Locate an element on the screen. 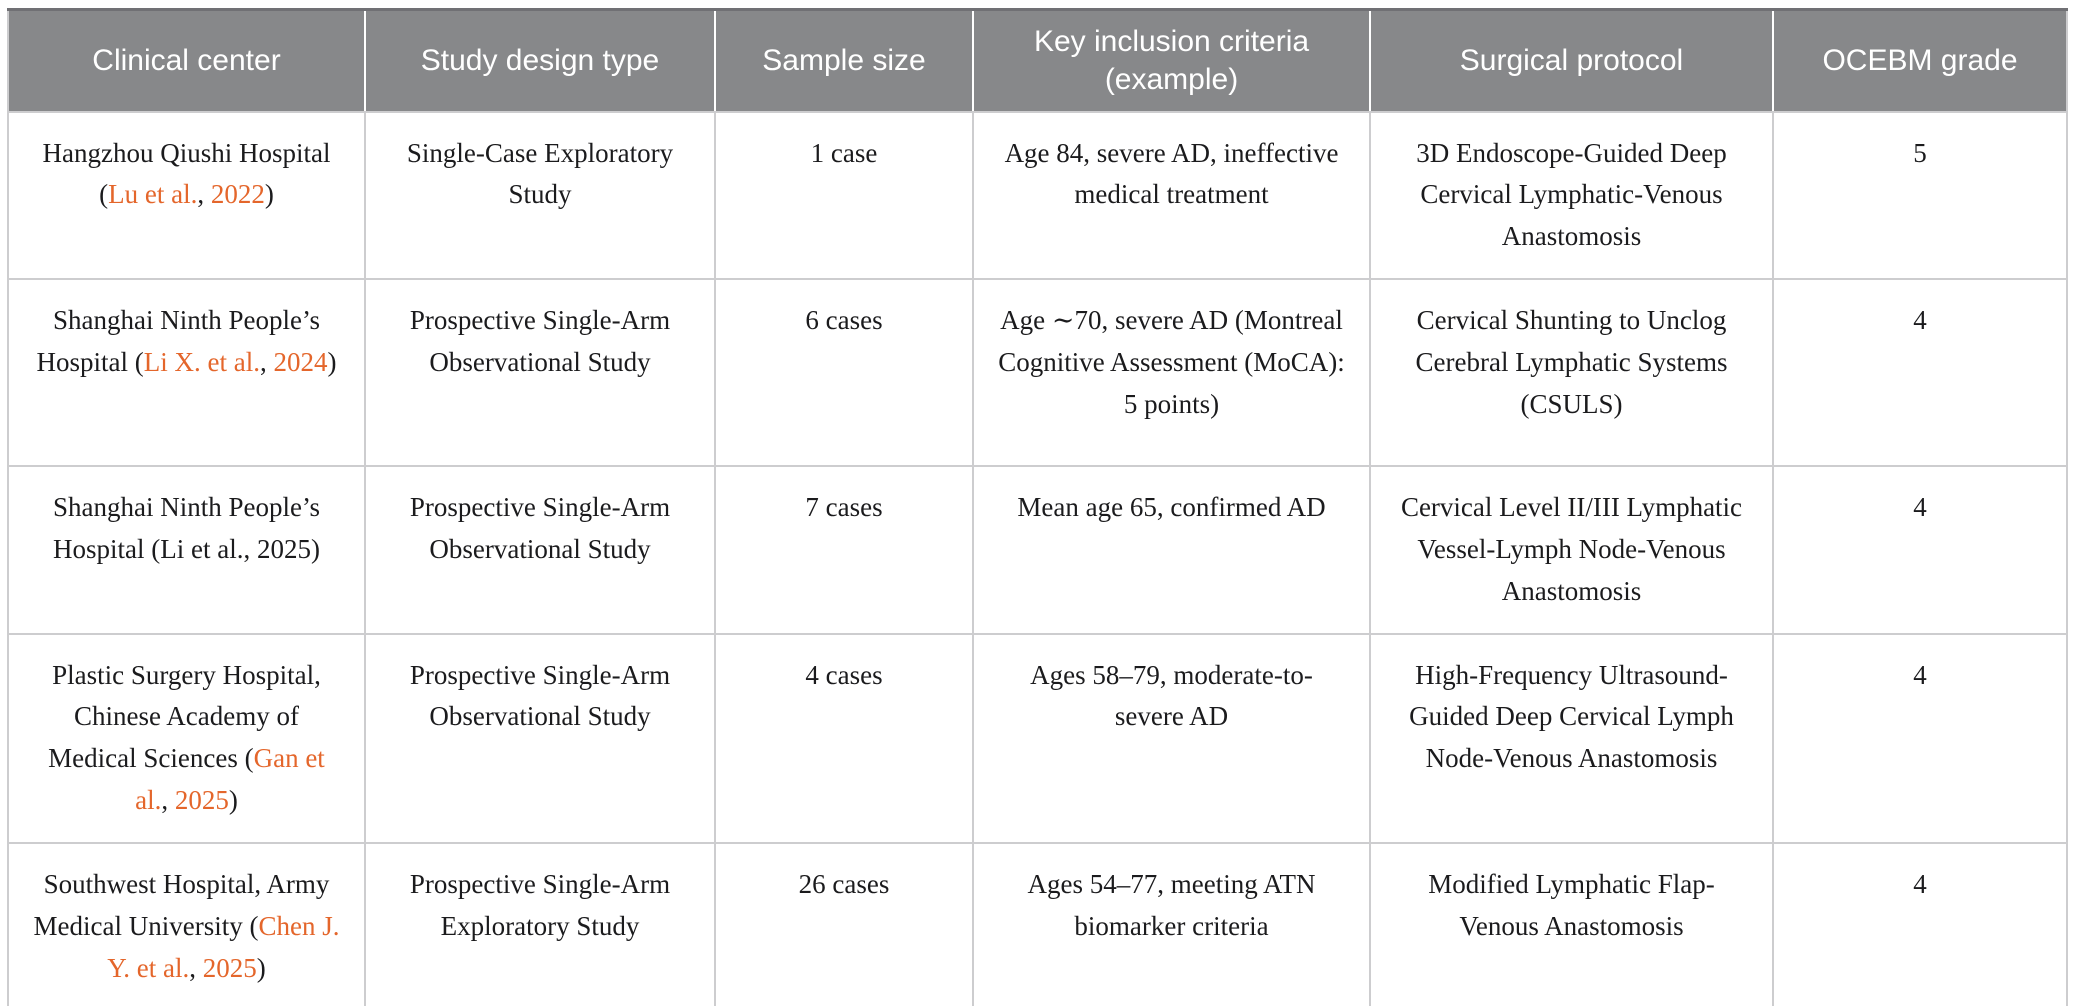 This screenshot has width=2073, height=1006. ocebm-grade-cell: 5 is located at coordinates (1920, 195).